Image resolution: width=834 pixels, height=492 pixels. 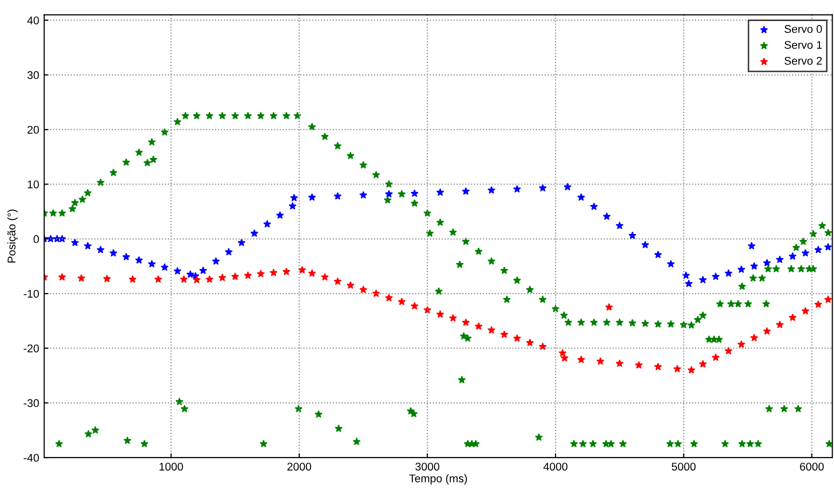 I want to click on y-tick-label: 30, so click(x=33, y=75).